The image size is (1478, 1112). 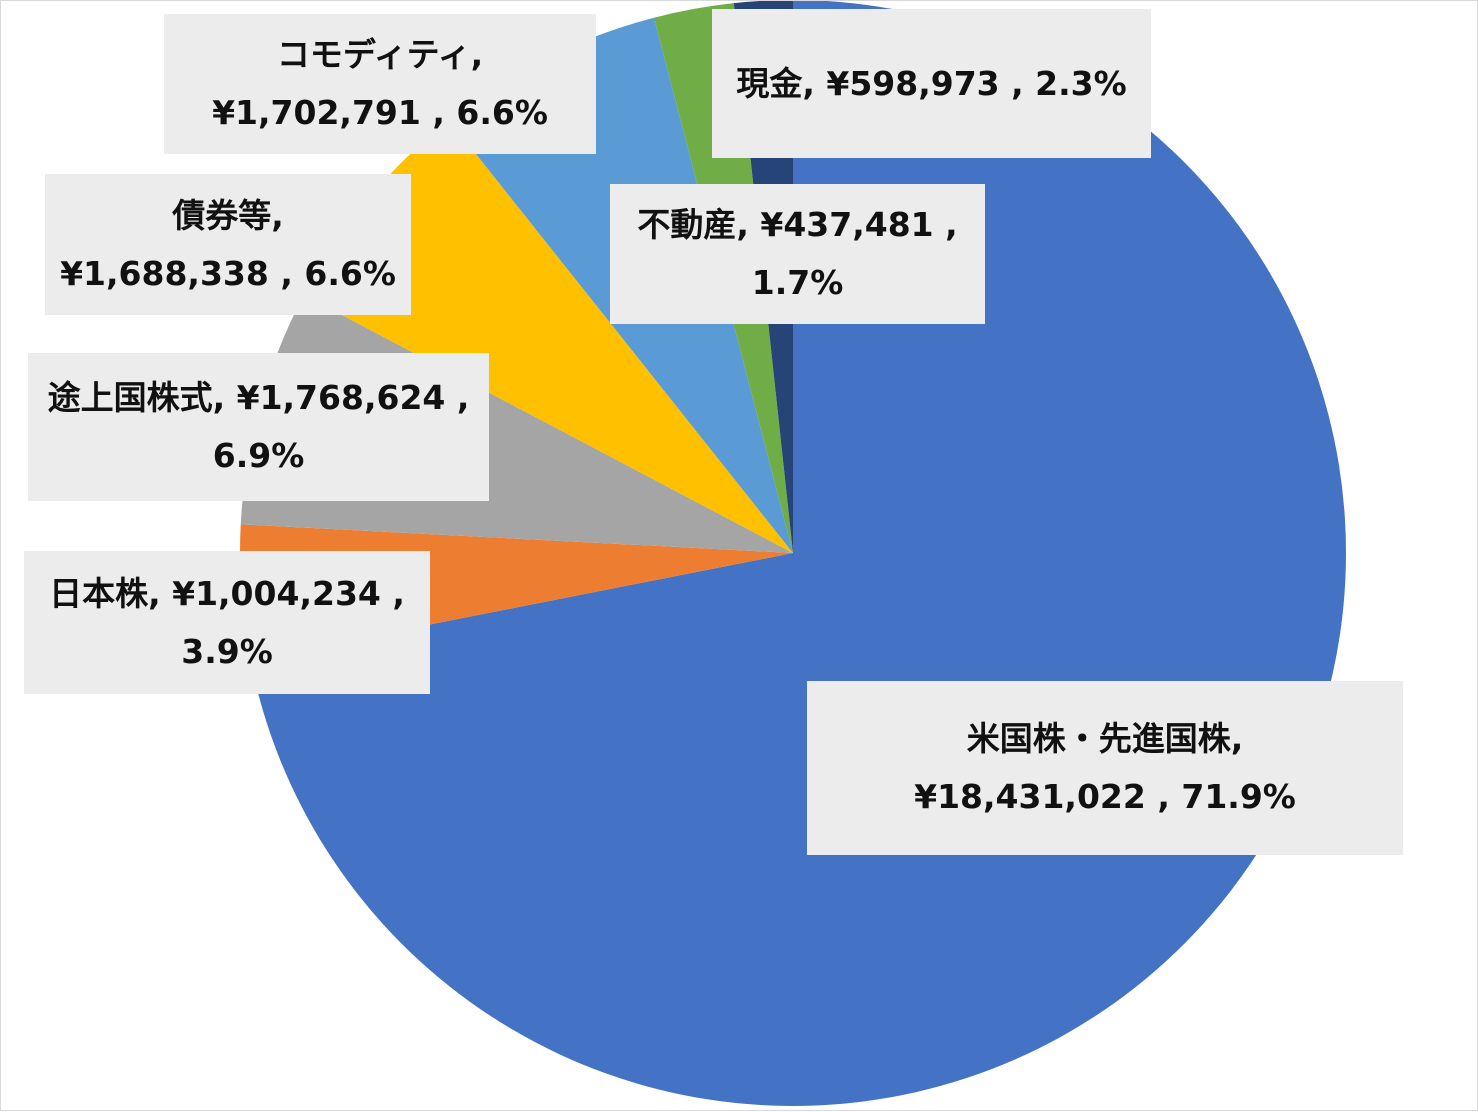 What do you see at coordinates (228, 215) in the screenshot?
I see `label-bonds-line1: 債券等,` at bounding box center [228, 215].